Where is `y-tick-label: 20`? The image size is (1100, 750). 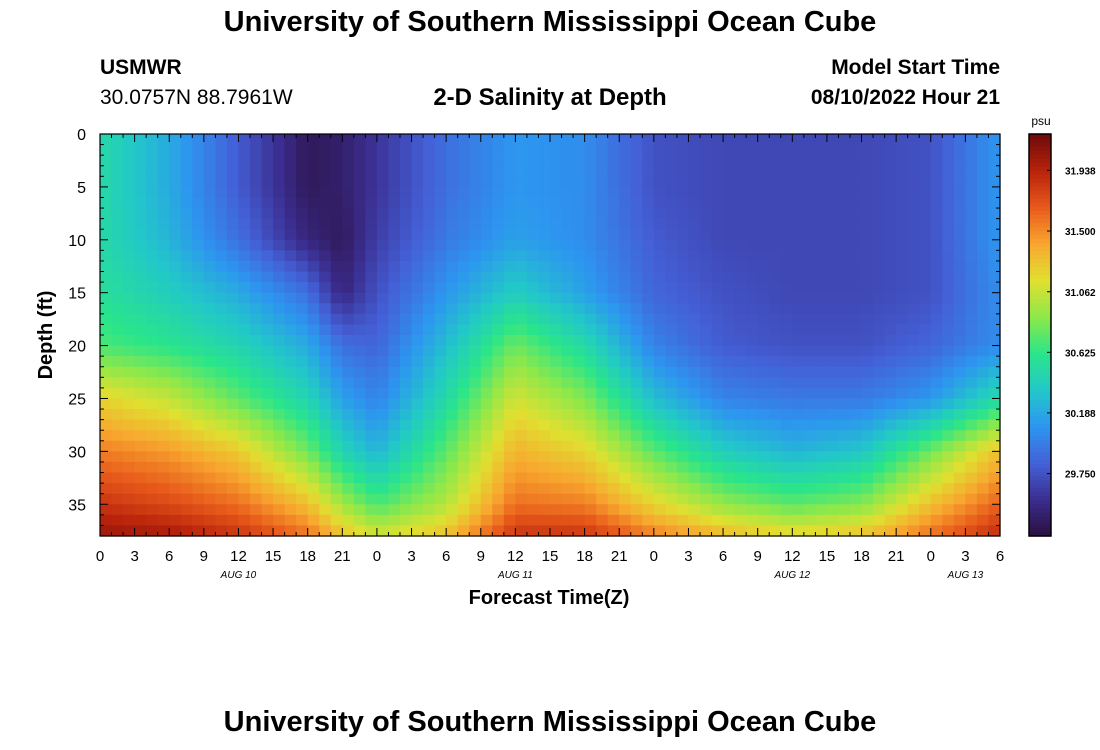
y-tick-label: 20 is located at coordinates (77, 347).